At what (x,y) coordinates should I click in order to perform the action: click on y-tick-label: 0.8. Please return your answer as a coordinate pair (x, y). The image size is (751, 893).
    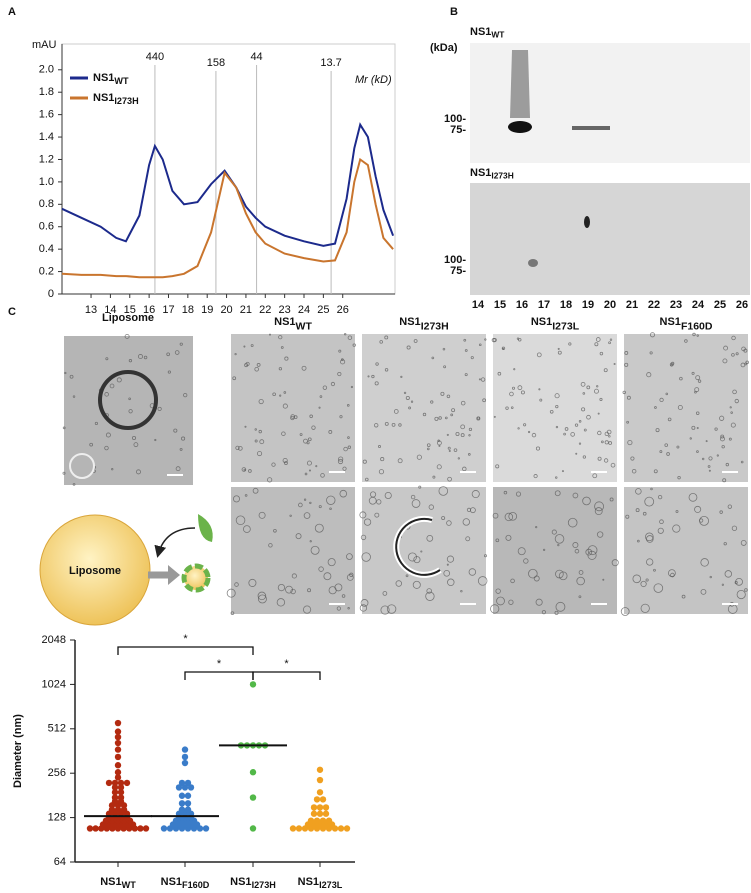
    Looking at the image, I should click on (46, 204).